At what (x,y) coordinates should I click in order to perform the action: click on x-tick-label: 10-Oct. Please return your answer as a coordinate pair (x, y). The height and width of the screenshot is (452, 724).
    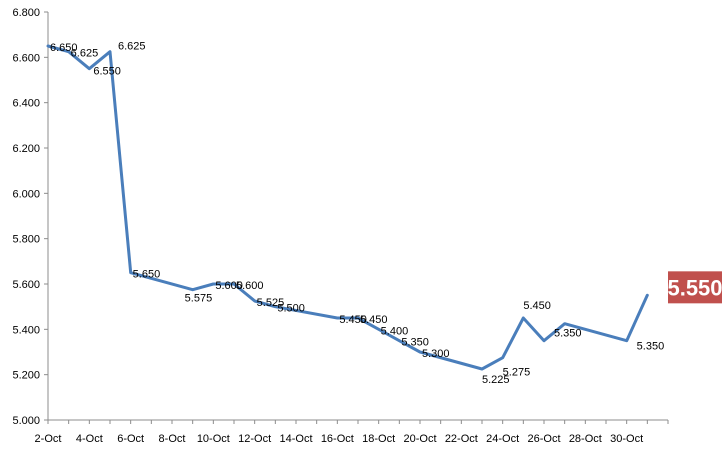
    Looking at the image, I should click on (213, 439).